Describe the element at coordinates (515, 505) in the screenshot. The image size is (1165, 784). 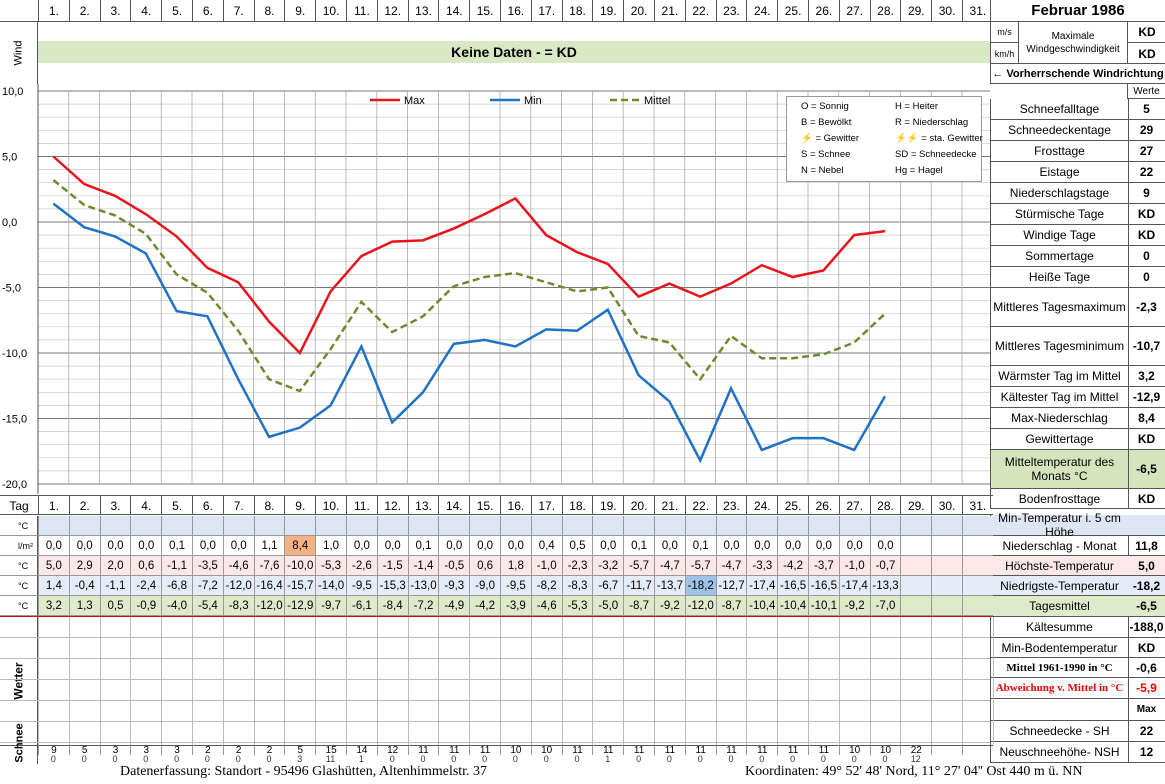
I see `table-day-16: 16.` at that location.